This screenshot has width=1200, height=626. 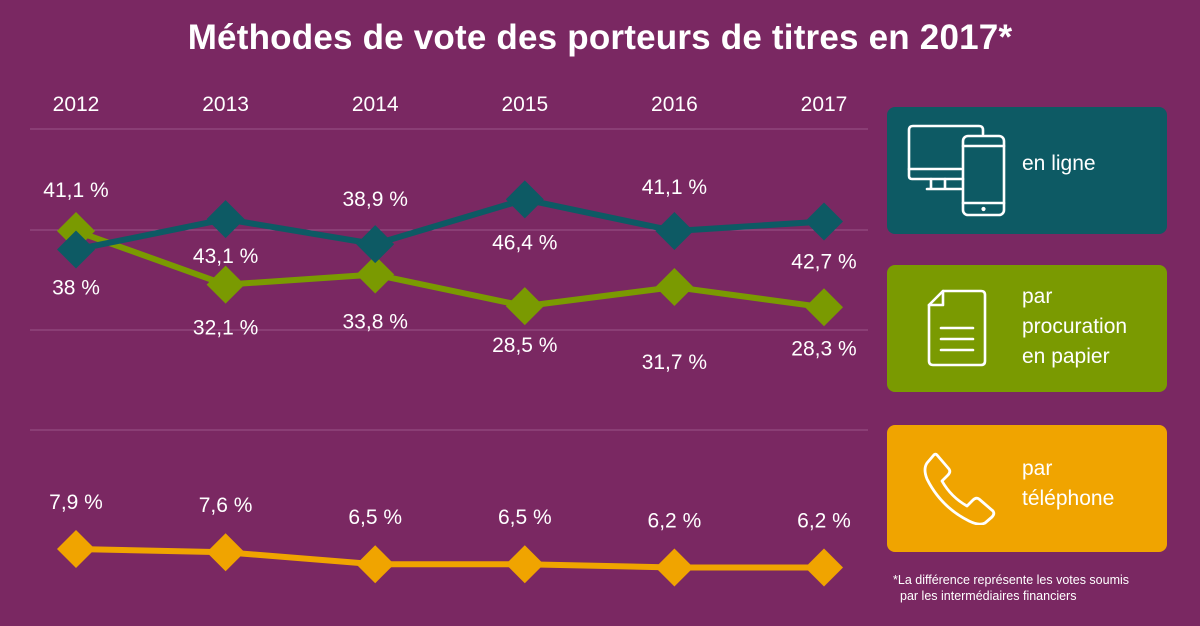 What do you see at coordinates (225, 104) in the screenshot?
I see `x-tick-label: 2013` at bounding box center [225, 104].